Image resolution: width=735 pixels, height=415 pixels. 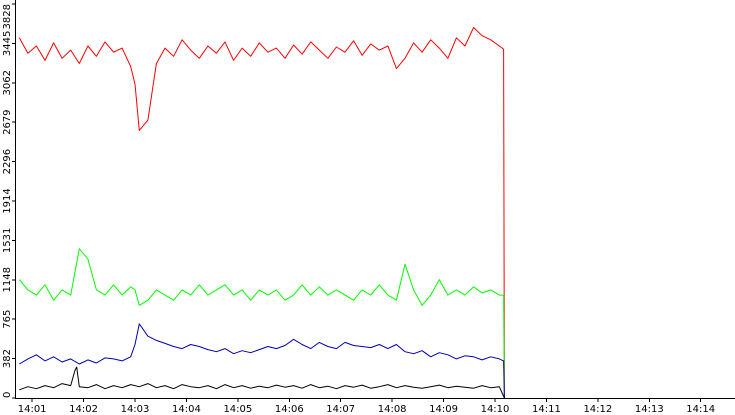 What do you see at coordinates (340, 409) in the screenshot?
I see `x-tick-label: 14:07` at bounding box center [340, 409].